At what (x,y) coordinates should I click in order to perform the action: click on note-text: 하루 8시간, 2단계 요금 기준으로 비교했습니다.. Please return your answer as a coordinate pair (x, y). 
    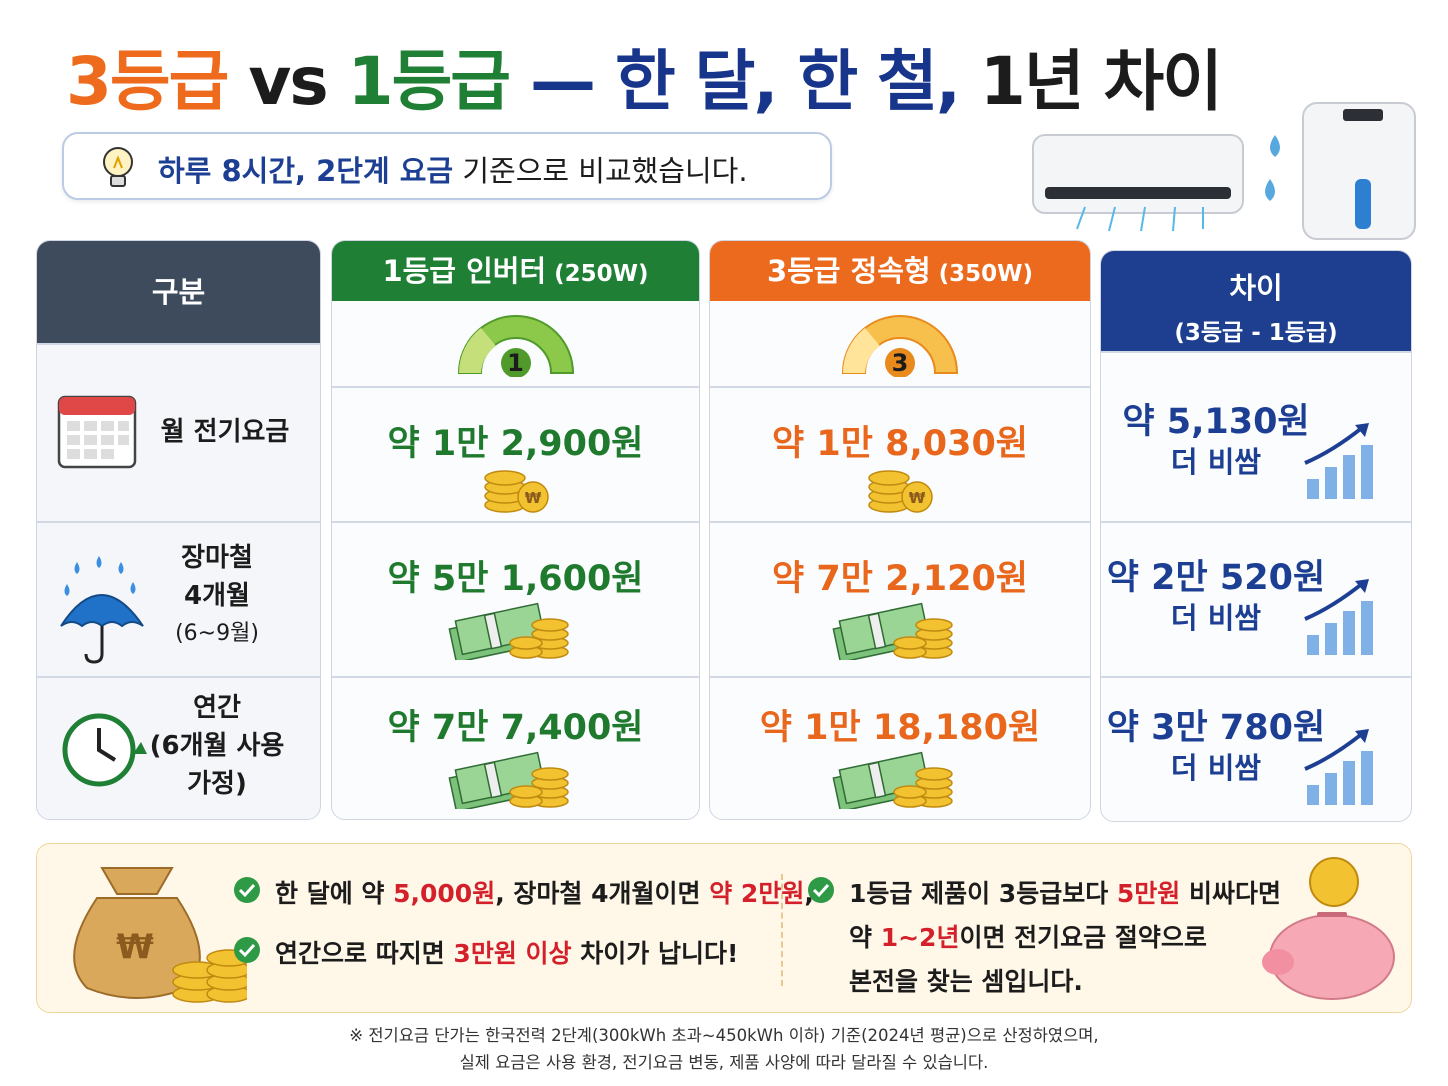
    Looking at the image, I should click on (453, 169).